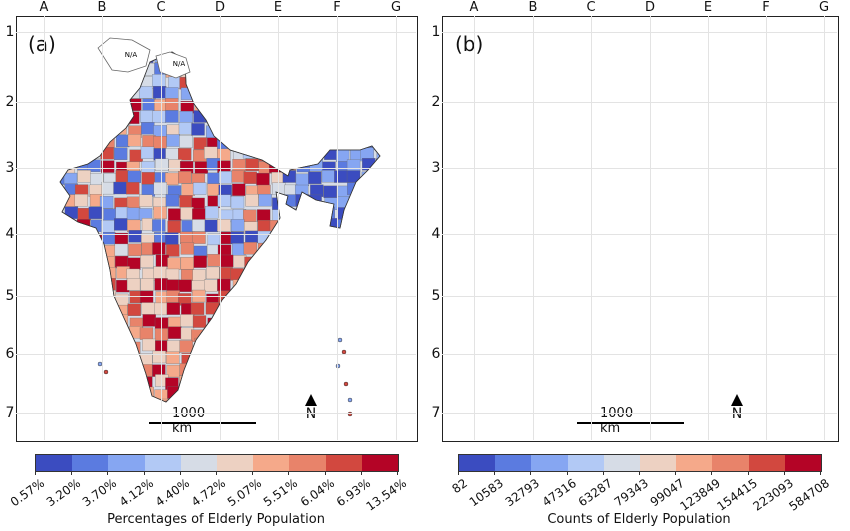 The height and width of the screenshot is (531, 850). Describe the element at coordinates (278, 7) in the screenshot. I see `column-label-e-a: E` at that location.